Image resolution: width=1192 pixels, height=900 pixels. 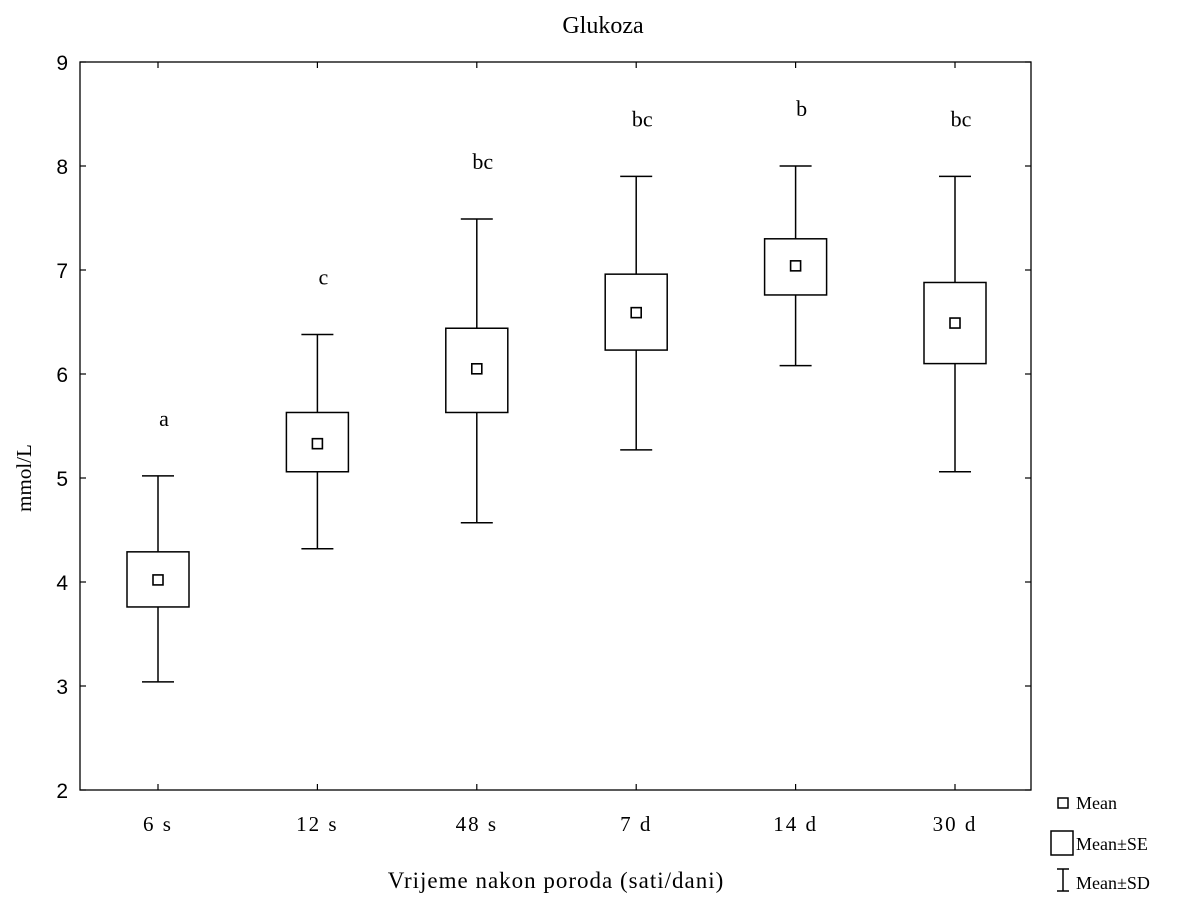 What do you see at coordinates (62, 167) in the screenshot?
I see `y-tick-label: 8` at bounding box center [62, 167].